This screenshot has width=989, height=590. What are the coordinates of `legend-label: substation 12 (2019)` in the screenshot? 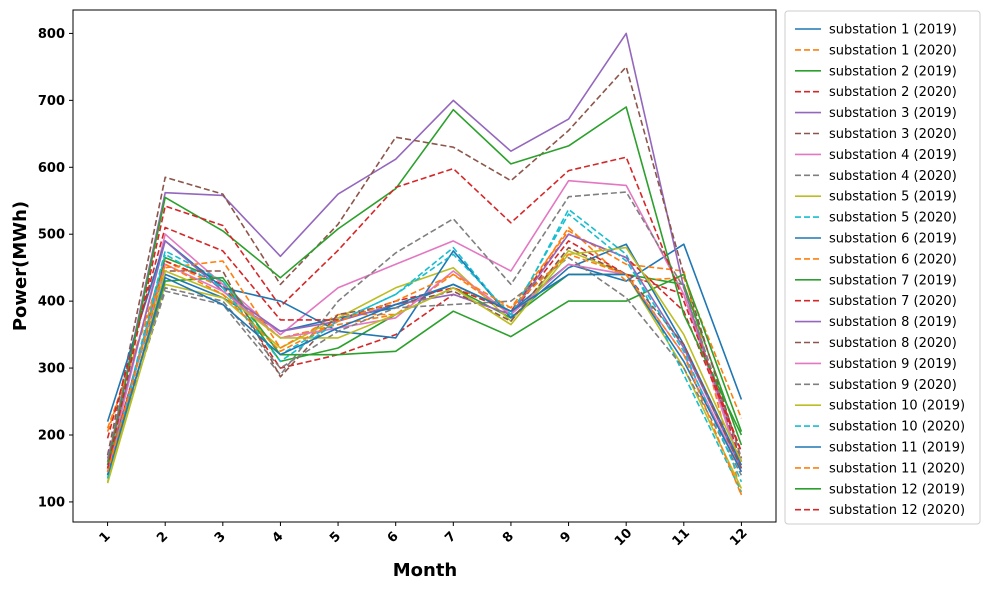 It's located at (897, 489).